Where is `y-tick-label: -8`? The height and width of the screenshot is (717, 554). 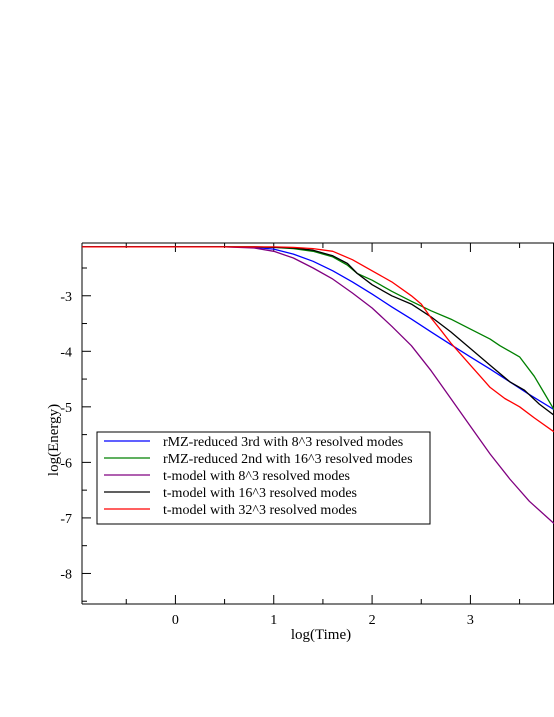
y-tick-label: -8 is located at coordinates (66, 574).